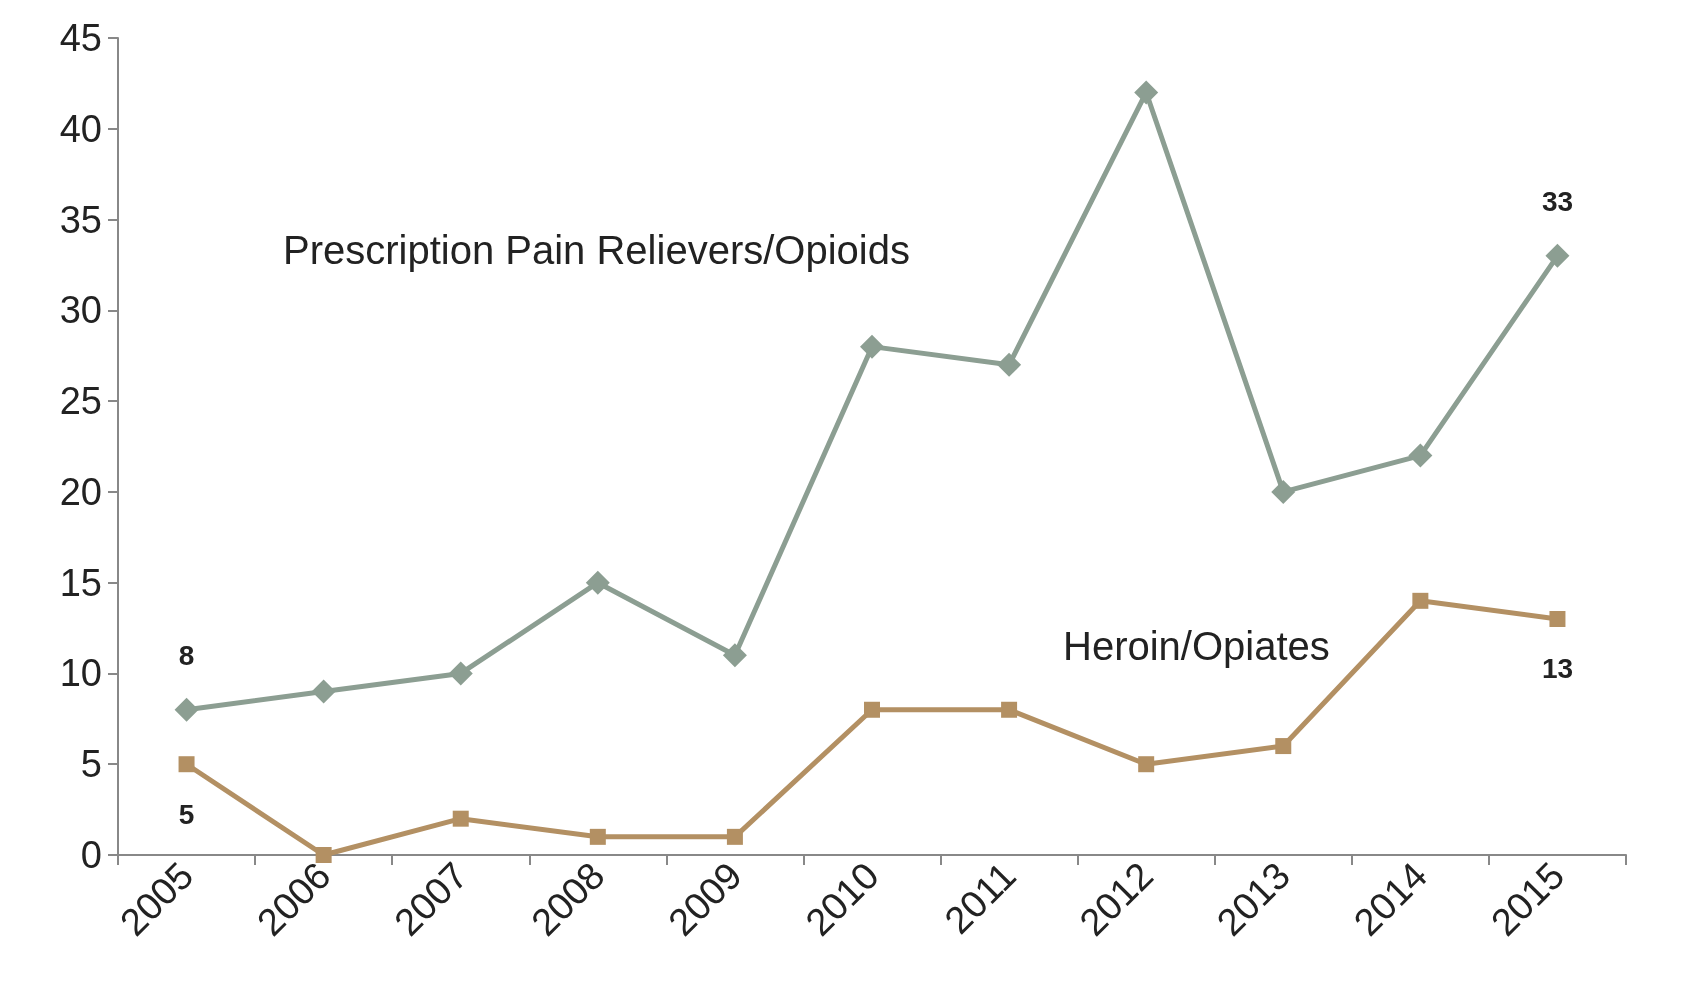 The width and height of the screenshot is (1694, 993). I want to click on y-tick-label: 0, so click(91, 855).